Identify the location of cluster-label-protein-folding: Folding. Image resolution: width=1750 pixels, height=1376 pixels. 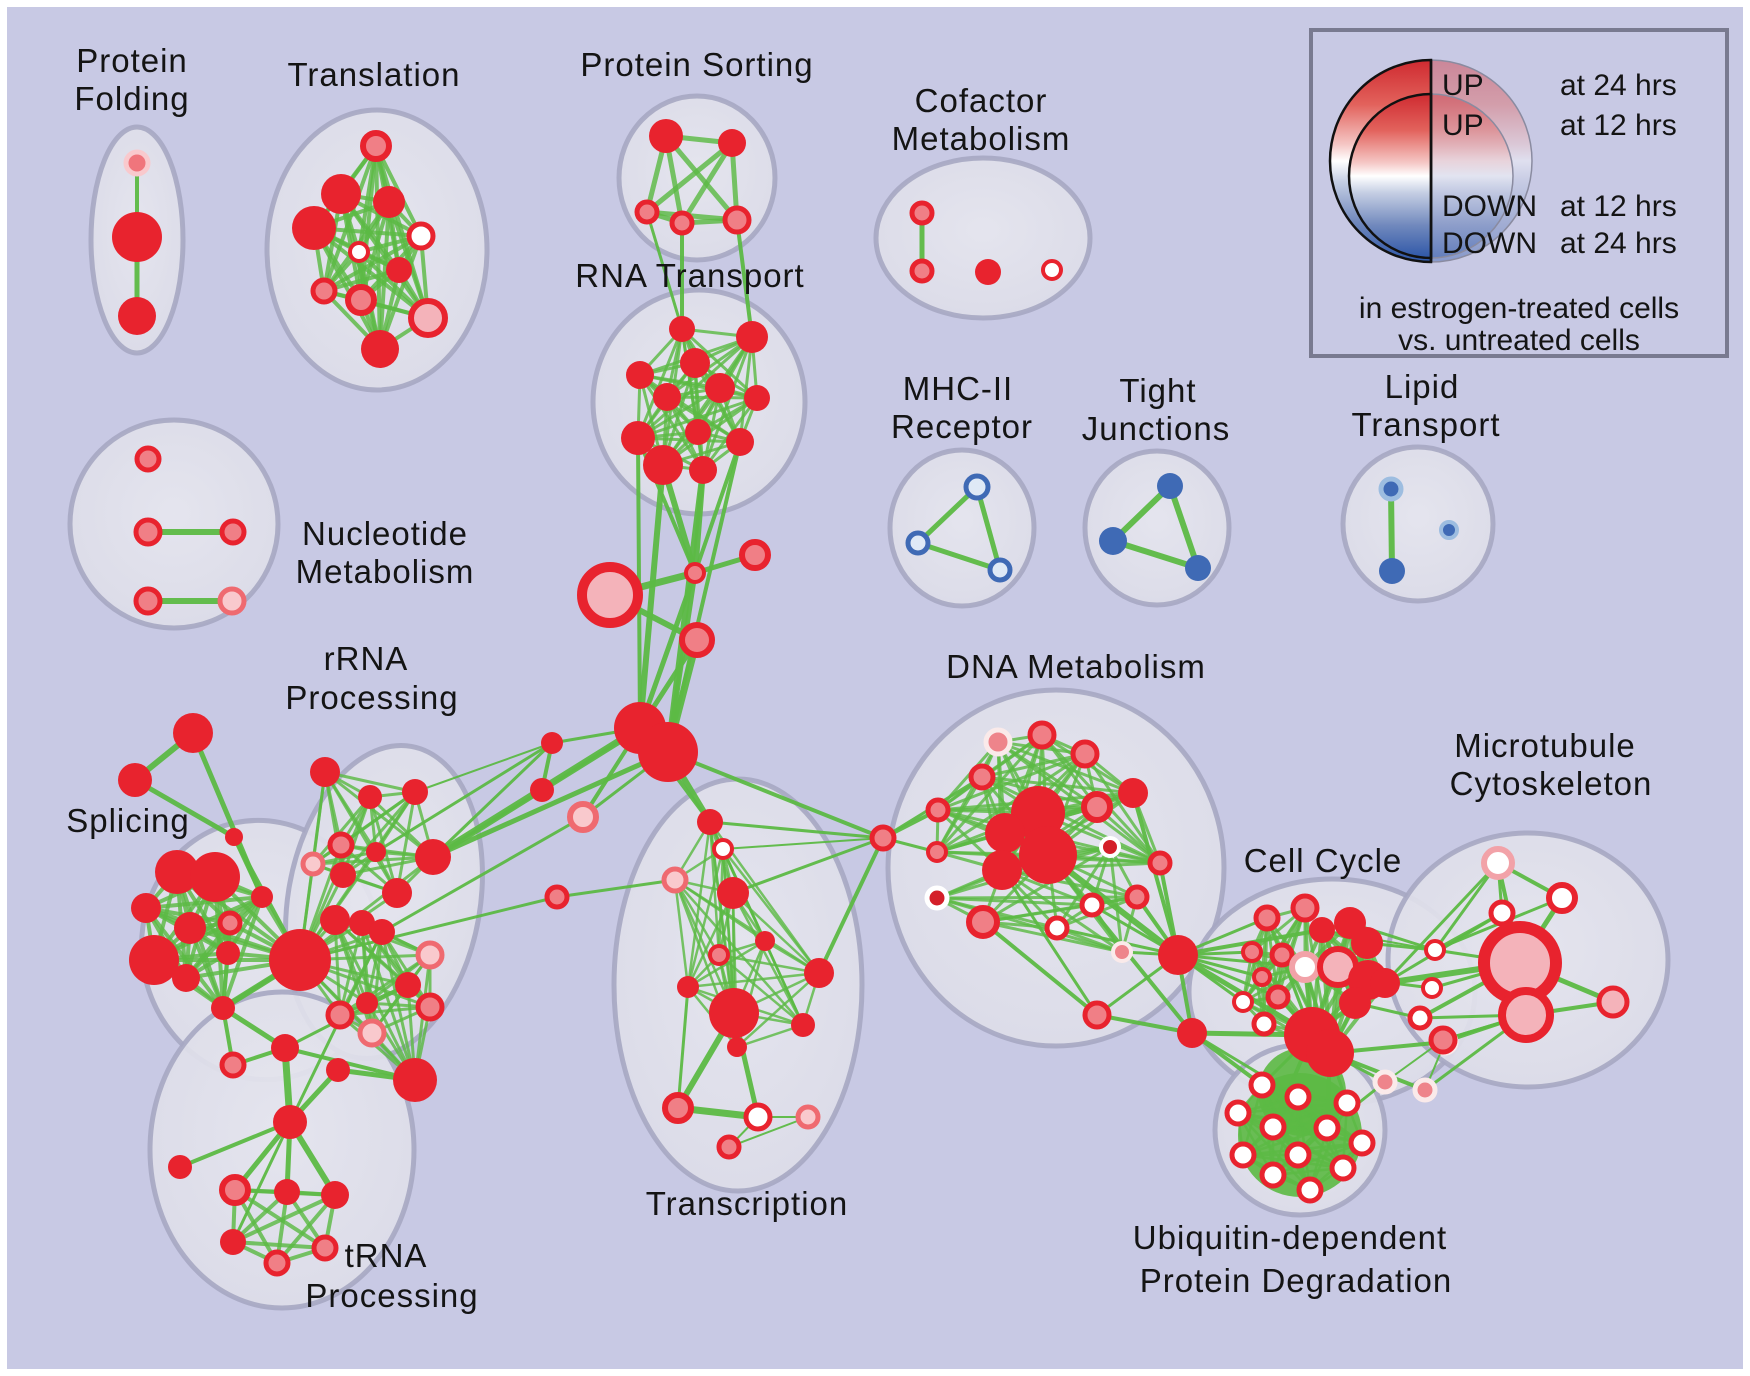
(131, 98).